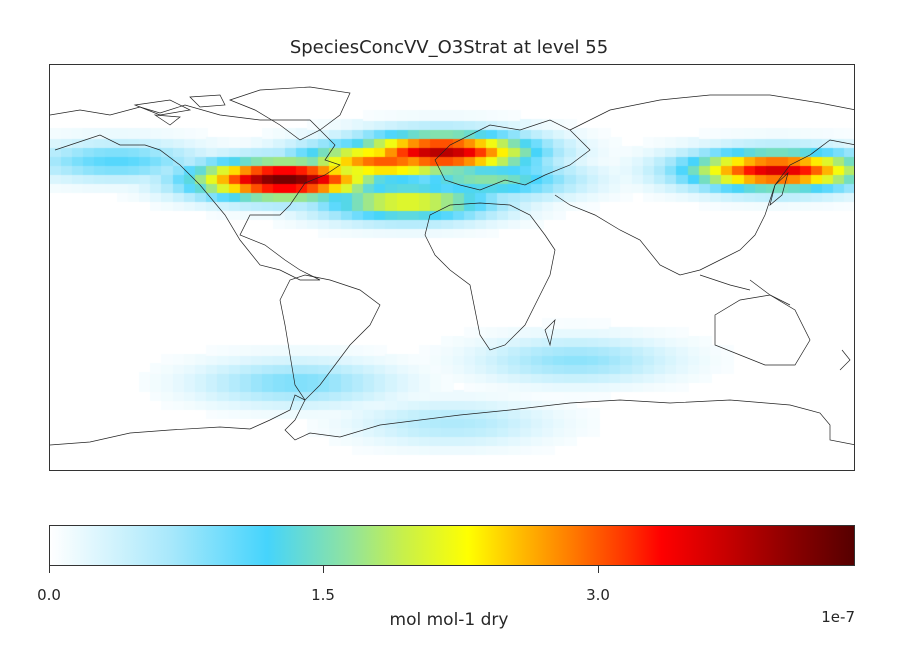  What do you see at coordinates (323, 595) in the screenshot?
I see `colorbar-tick-label: 1.5` at bounding box center [323, 595].